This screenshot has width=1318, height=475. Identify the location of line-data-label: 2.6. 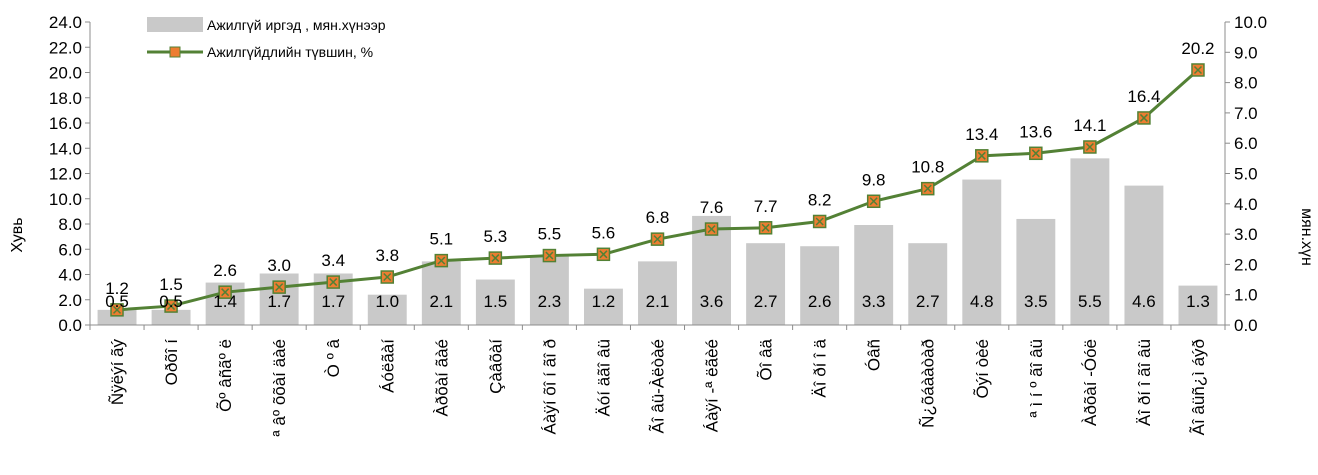
(225, 270).